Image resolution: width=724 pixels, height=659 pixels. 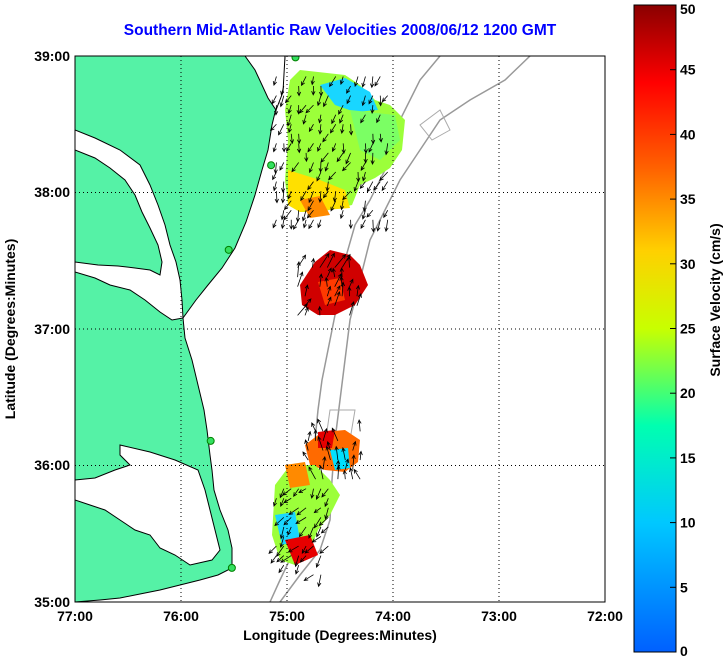 What do you see at coordinates (688, 523) in the screenshot?
I see `colorbar-tick-label: 10` at bounding box center [688, 523].